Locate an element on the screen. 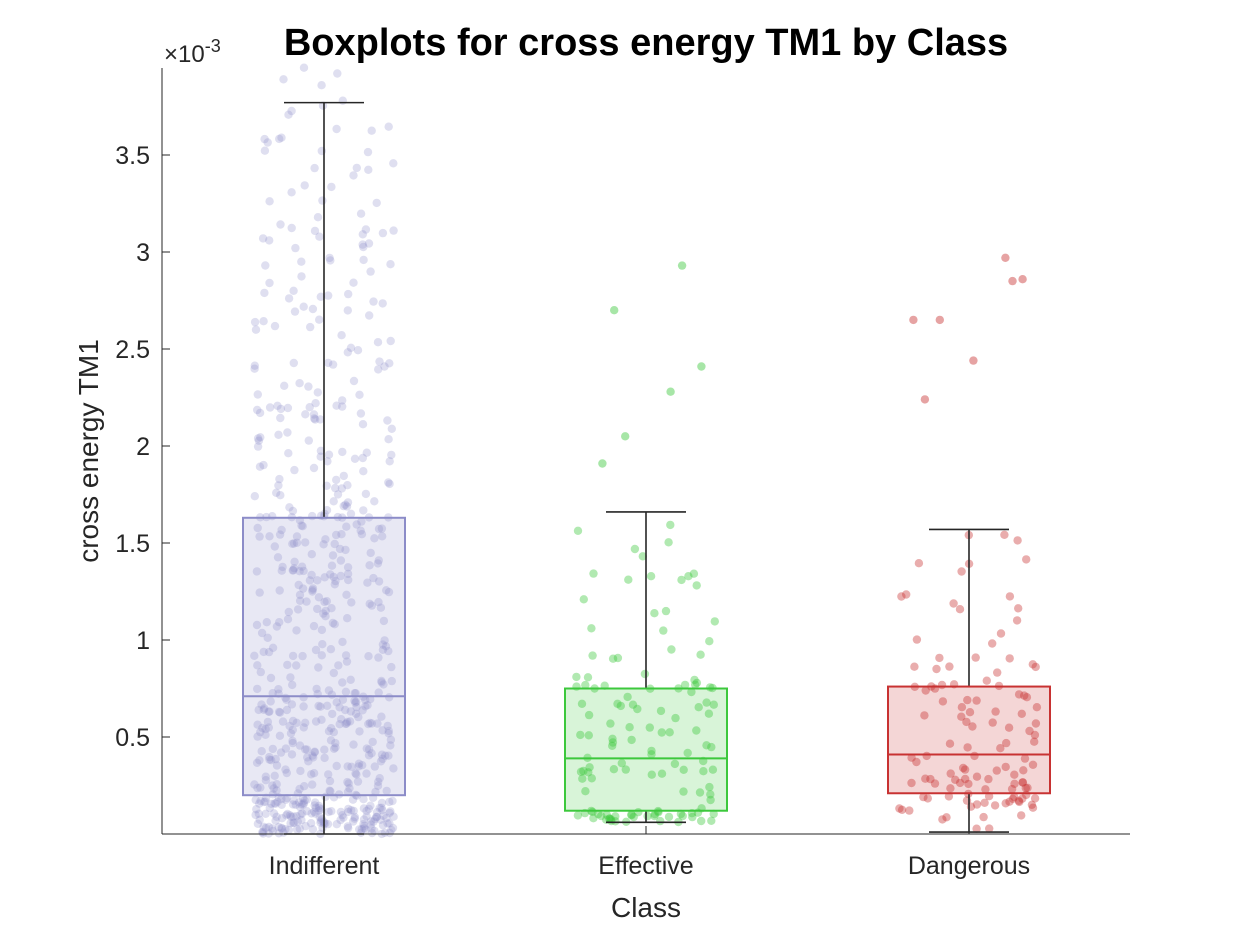 This screenshot has width=1250, height=938. effective-outlier-point is located at coordinates (602, 463).